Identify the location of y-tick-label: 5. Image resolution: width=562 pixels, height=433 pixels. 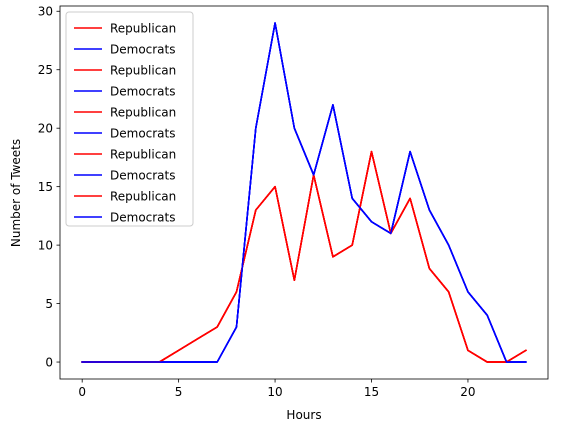
(49, 304).